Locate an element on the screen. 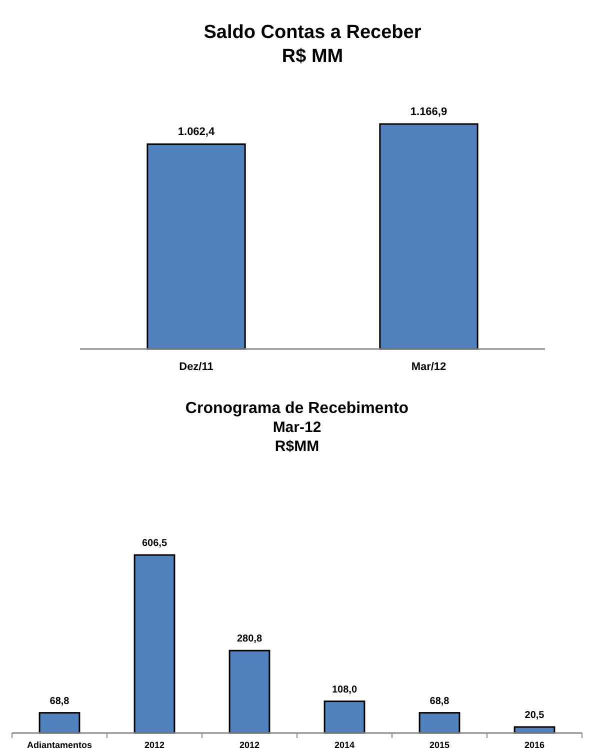 The width and height of the screenshot is (589, 756). data-label: 606,5 is located at coordinates (155, 543).